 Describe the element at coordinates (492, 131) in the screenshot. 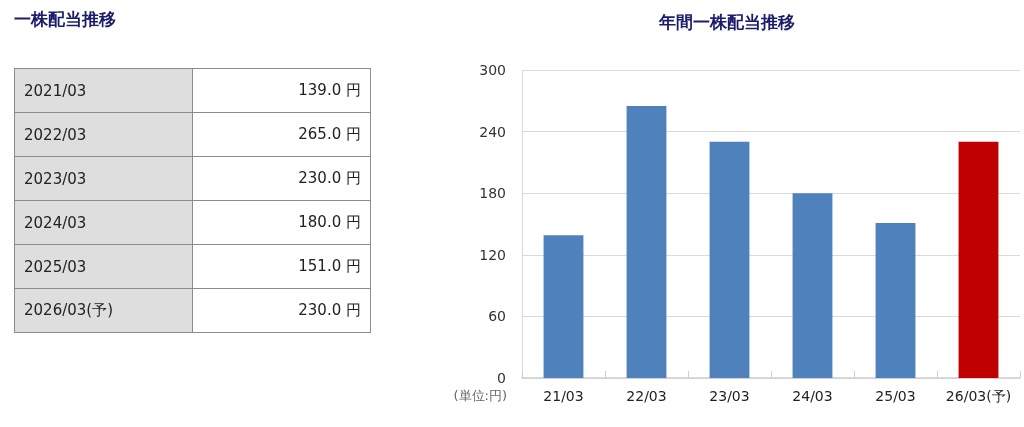

I see `y-tick-label: 240` at that location.